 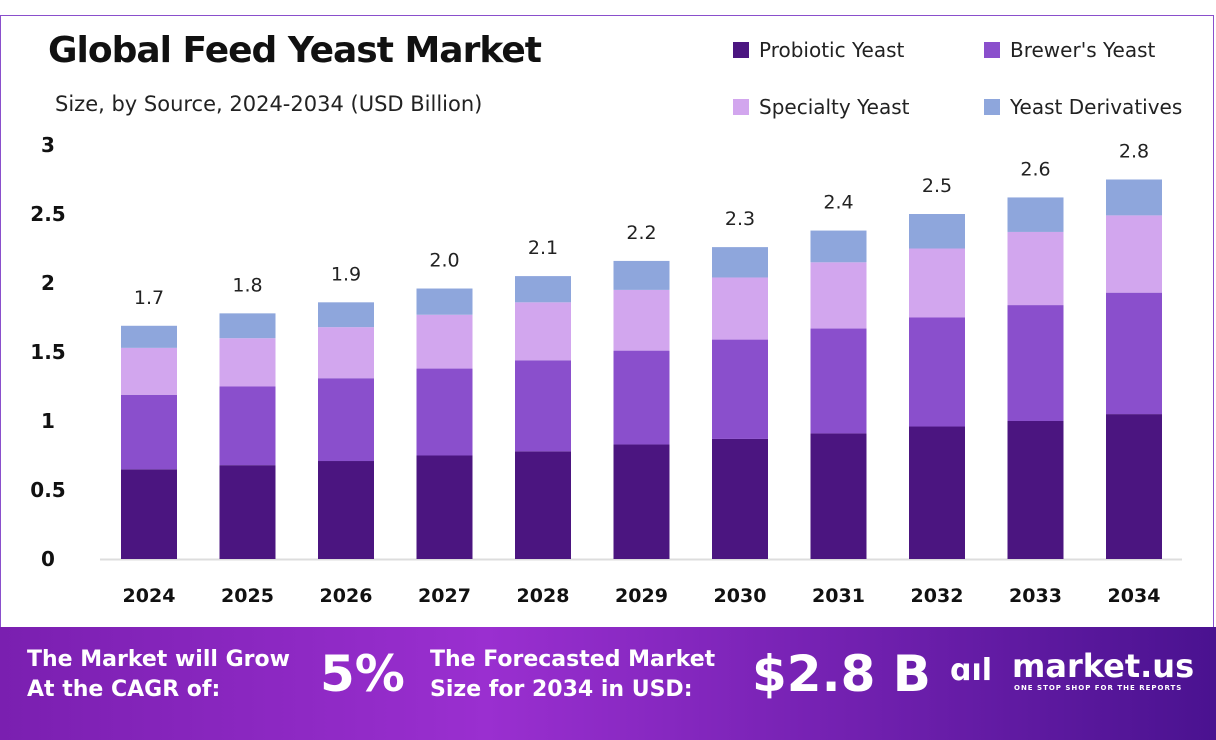 I want to click on bar-segment-brewer-s-yeast-2030, so click(x=740, y=389).